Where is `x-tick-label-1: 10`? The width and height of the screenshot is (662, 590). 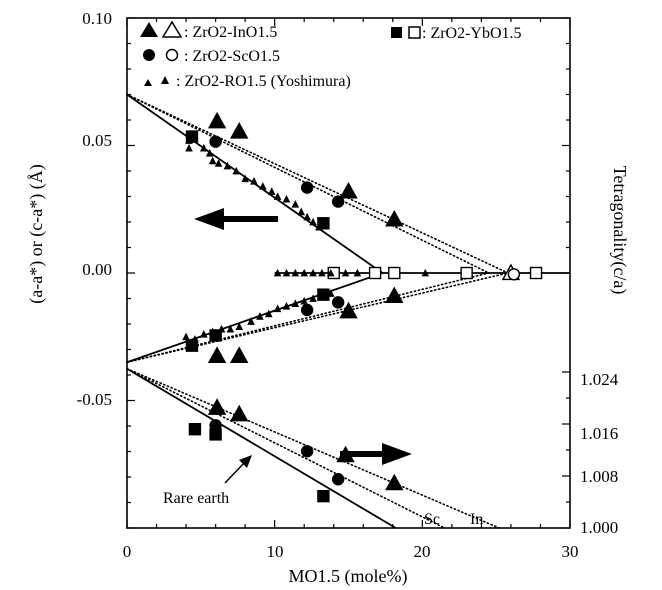 x-tick-label-1: 10 is located at coordinates (275, 551).